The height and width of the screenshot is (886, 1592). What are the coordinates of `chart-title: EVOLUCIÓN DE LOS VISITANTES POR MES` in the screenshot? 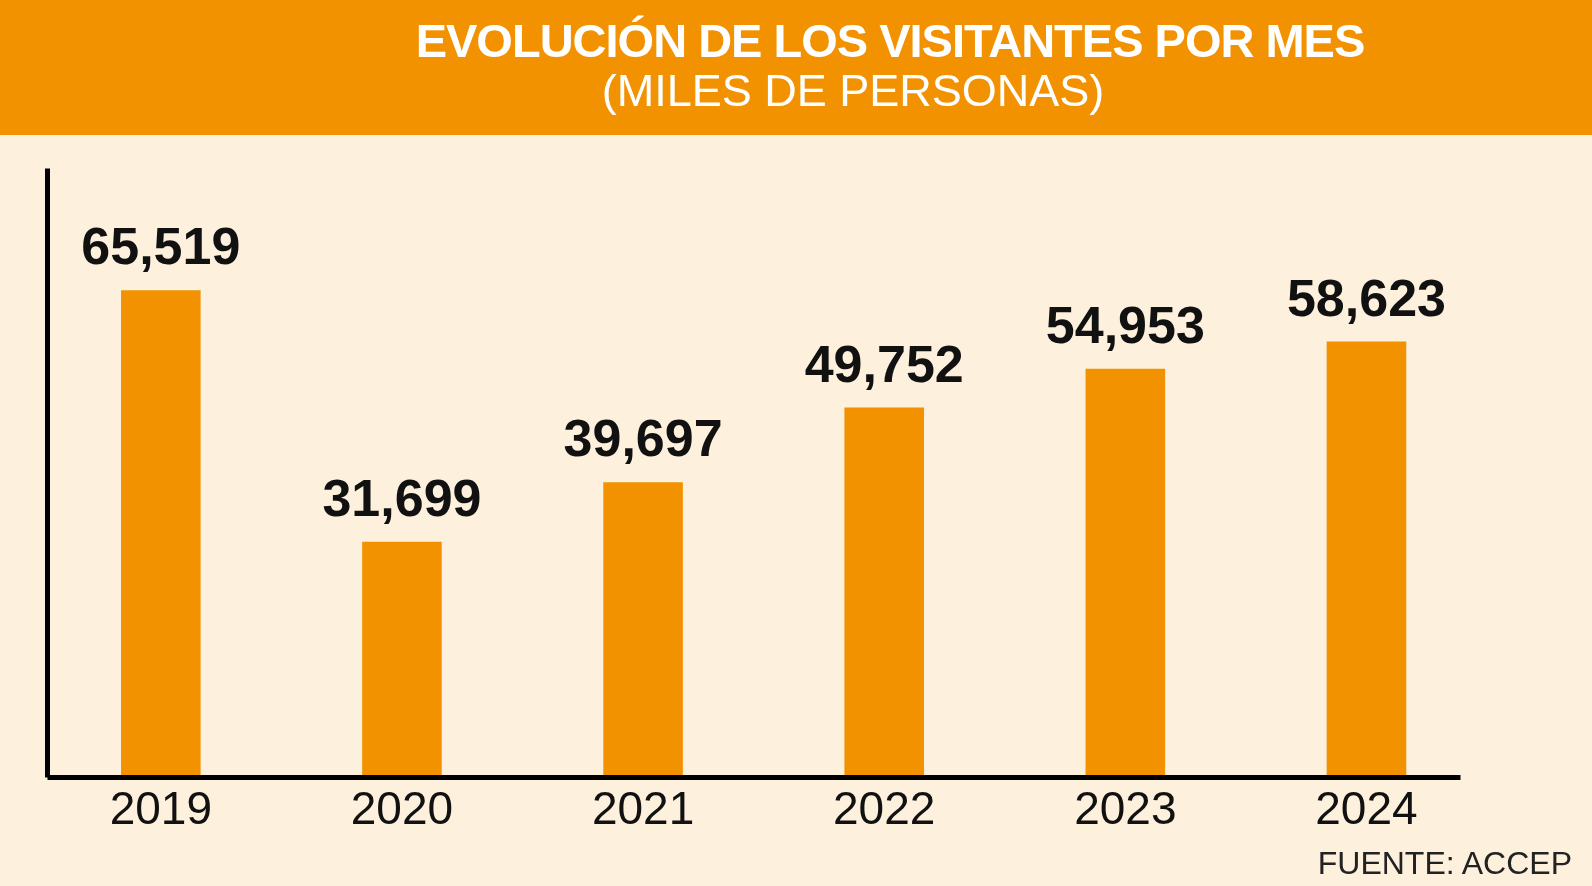 It's located at (890, 40).